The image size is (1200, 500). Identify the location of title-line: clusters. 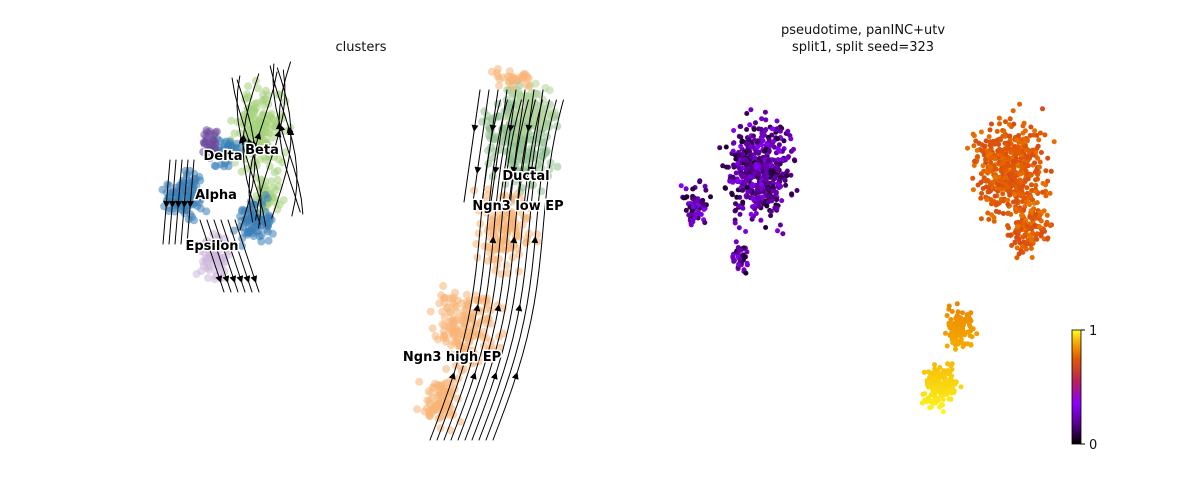
(361, 47).